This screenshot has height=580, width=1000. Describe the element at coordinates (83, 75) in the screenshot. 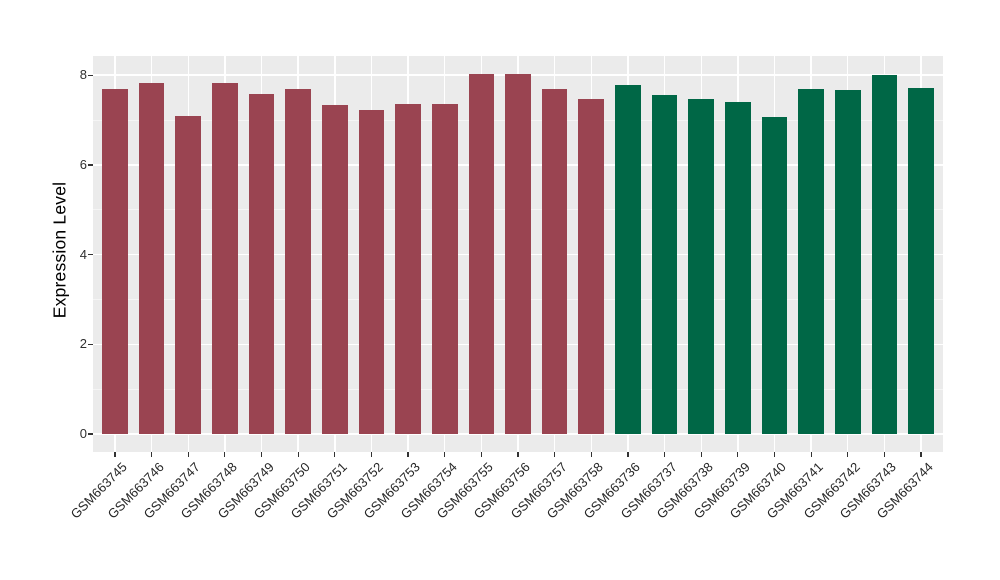

I see `y-tick-label: 8` at that location.